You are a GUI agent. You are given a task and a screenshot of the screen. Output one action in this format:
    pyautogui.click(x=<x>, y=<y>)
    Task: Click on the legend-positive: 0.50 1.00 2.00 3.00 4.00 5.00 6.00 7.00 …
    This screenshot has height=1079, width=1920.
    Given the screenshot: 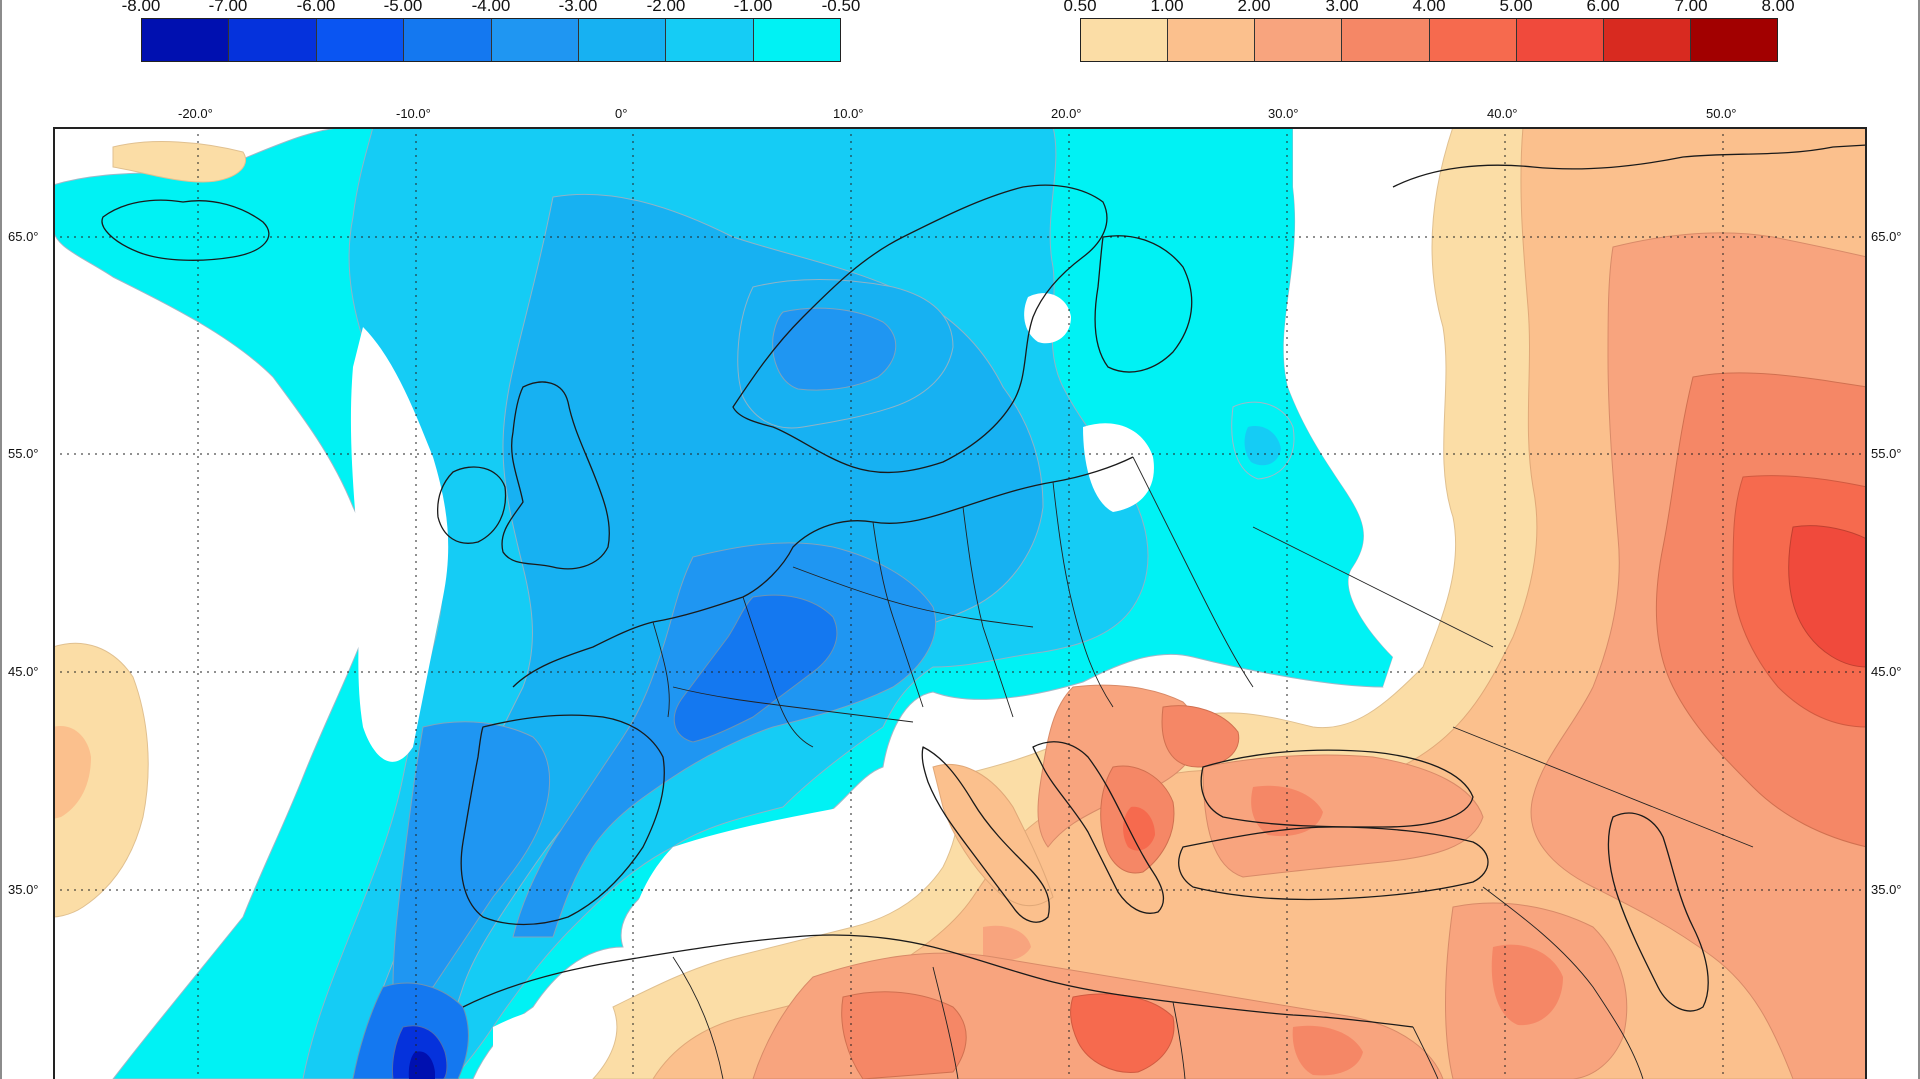 What is the action you would take?
    pyautogui.click(x=1429, y=32)
    